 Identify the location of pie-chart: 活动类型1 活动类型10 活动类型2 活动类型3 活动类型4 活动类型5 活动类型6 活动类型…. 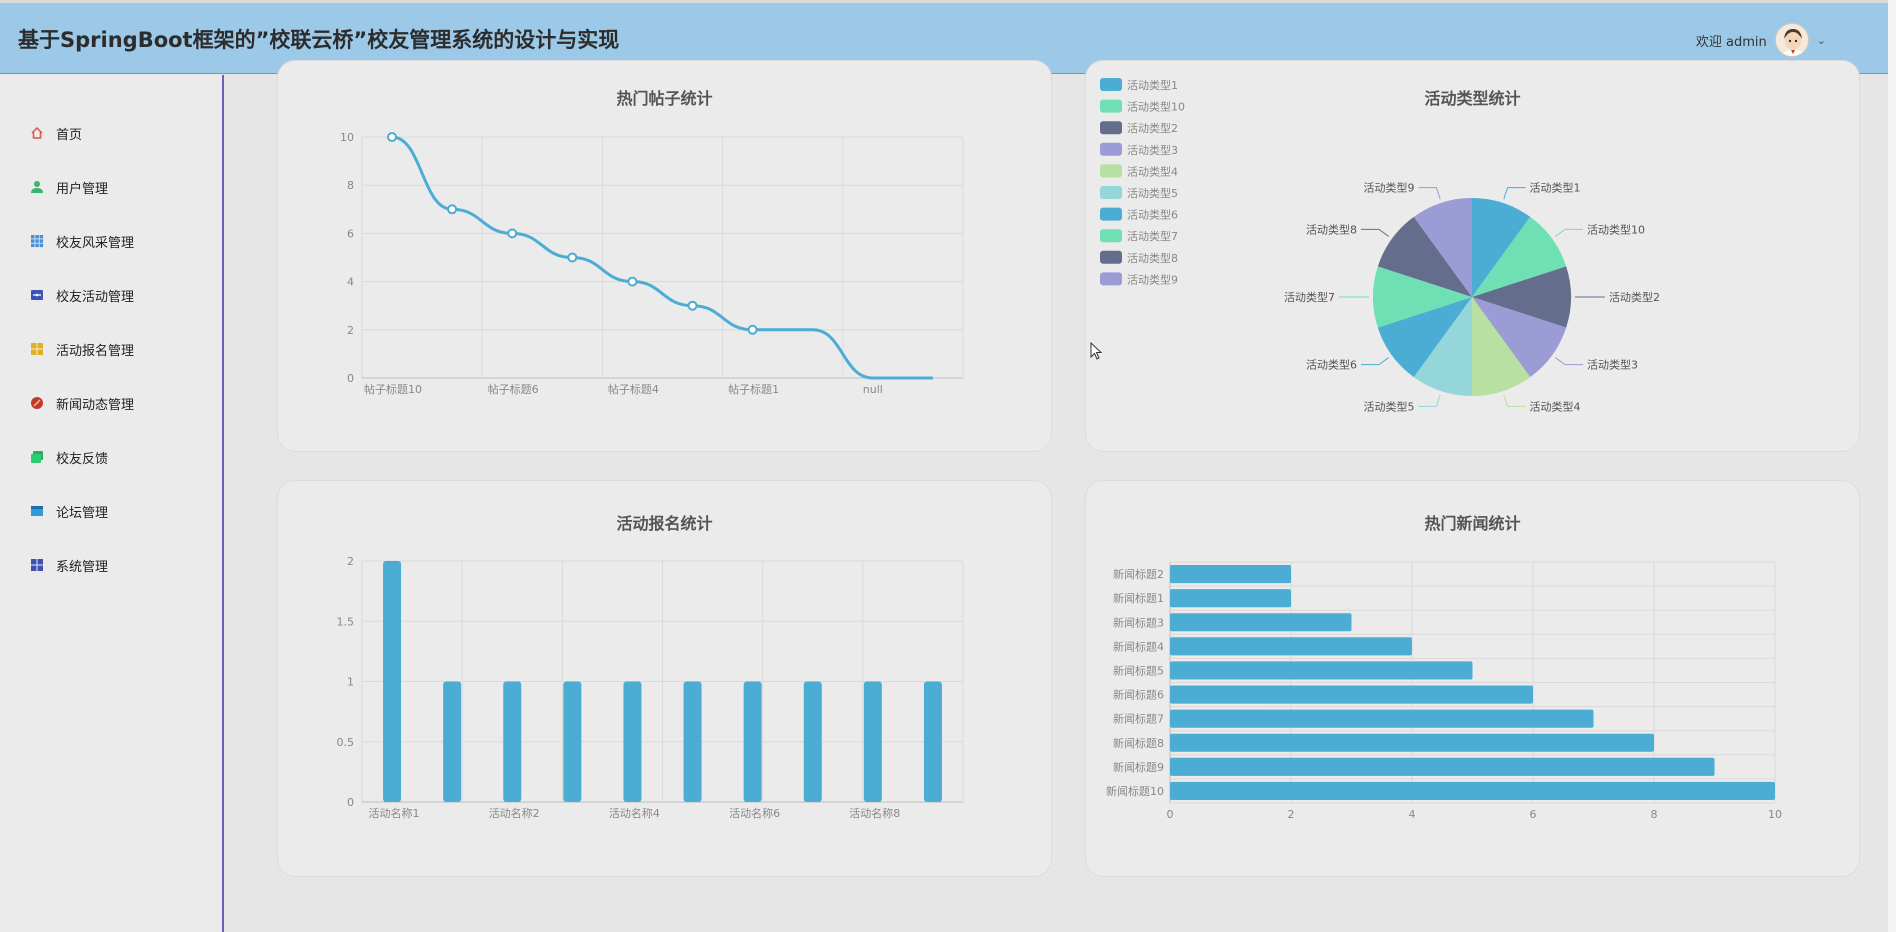
(1380, 245).